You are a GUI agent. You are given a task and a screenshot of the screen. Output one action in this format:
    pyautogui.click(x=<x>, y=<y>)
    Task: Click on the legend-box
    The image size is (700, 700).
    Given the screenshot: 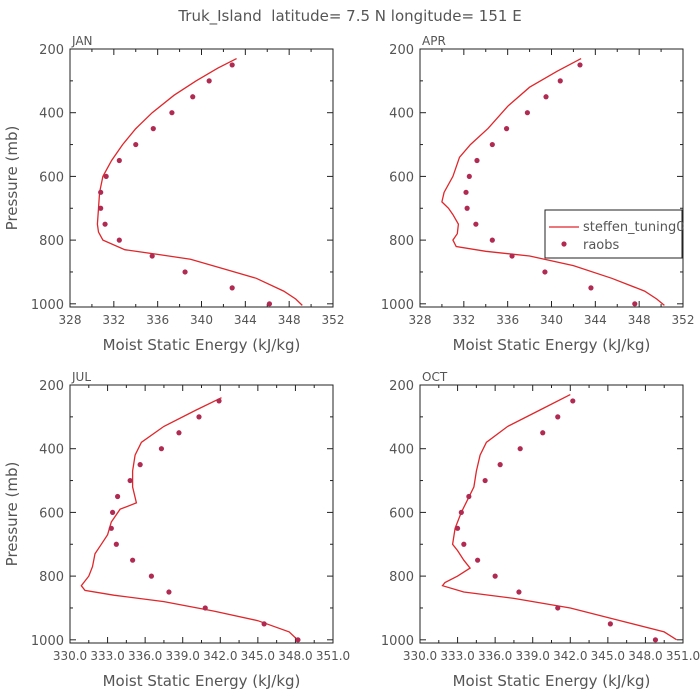 What is the action you would take?
    pyautogui.click(x=613, y=234)
    